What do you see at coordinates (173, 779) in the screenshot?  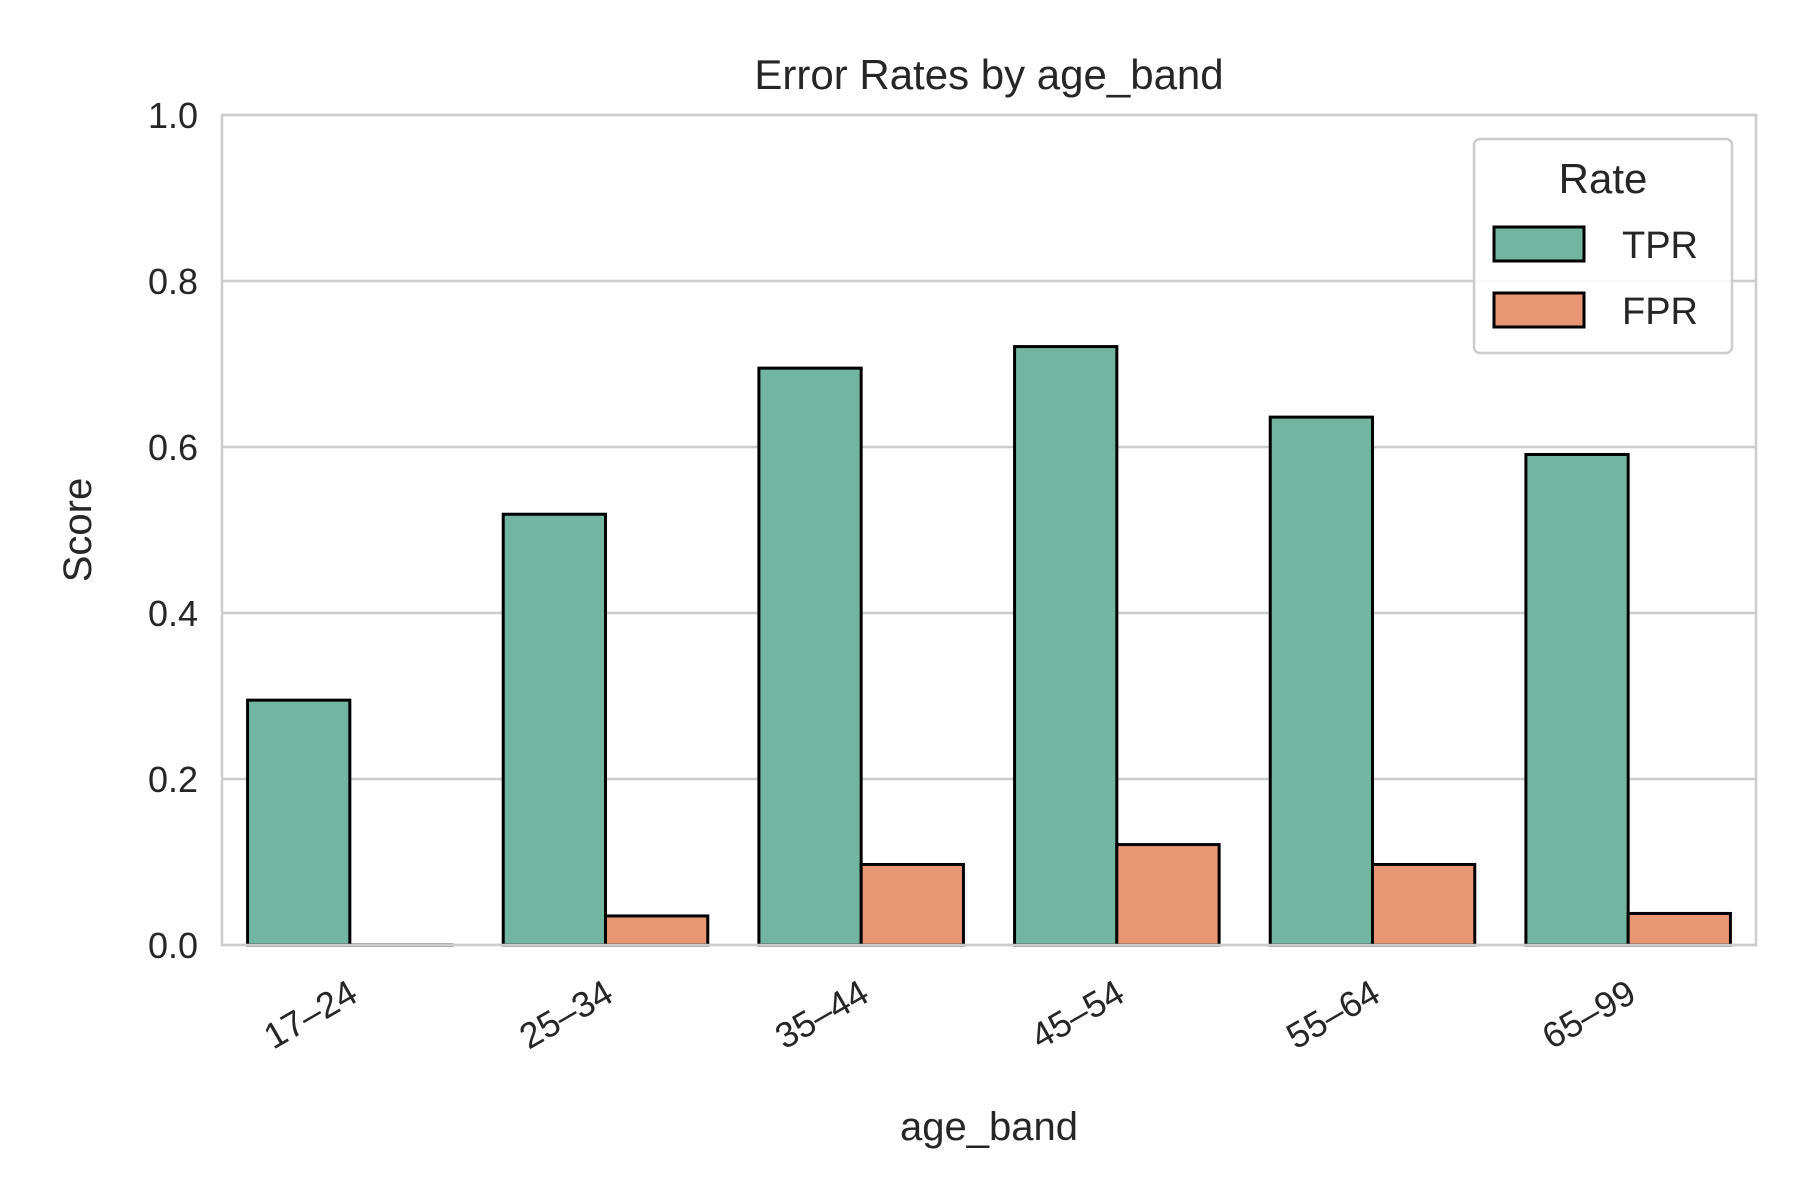 I see `y-tick-label: 0.2` at bounding box center [173, 779].